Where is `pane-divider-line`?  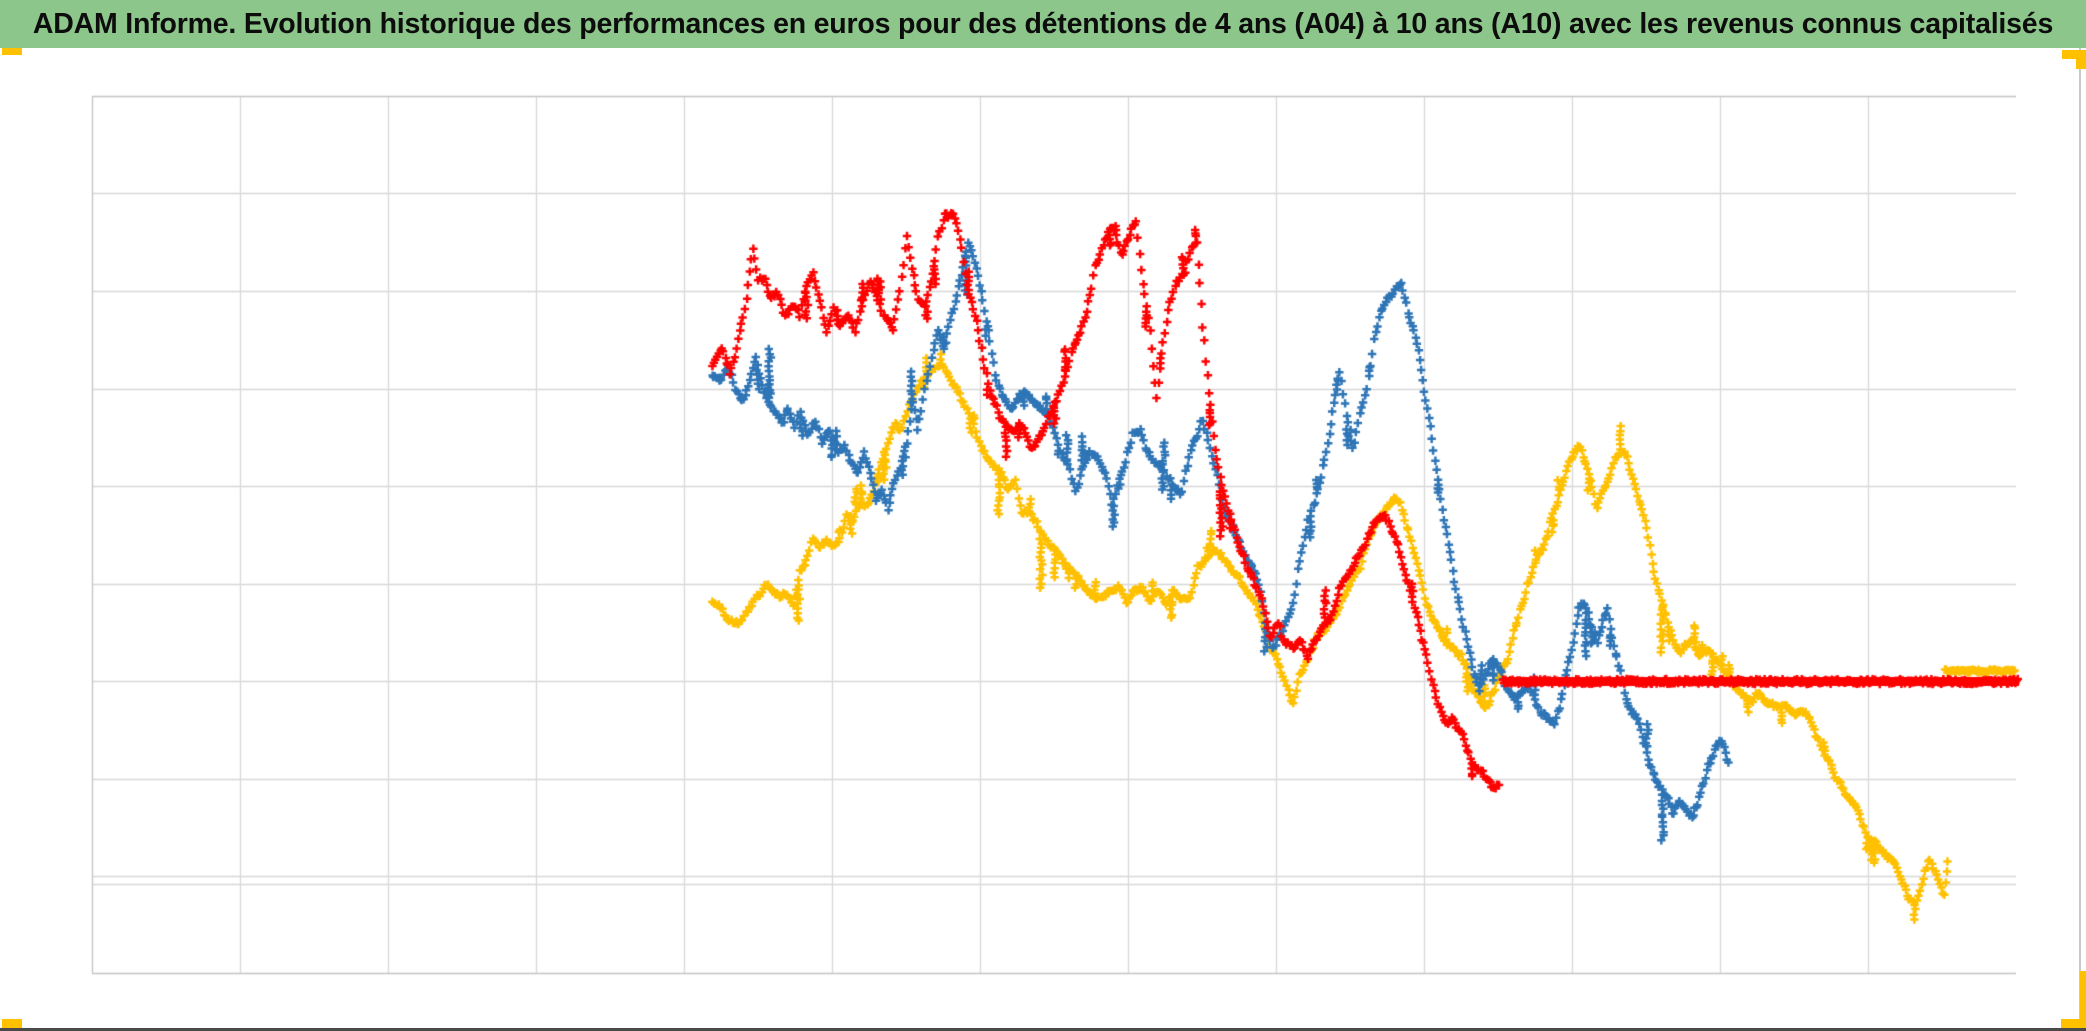 pane-divider-line is located at coordinates (2080, 539).